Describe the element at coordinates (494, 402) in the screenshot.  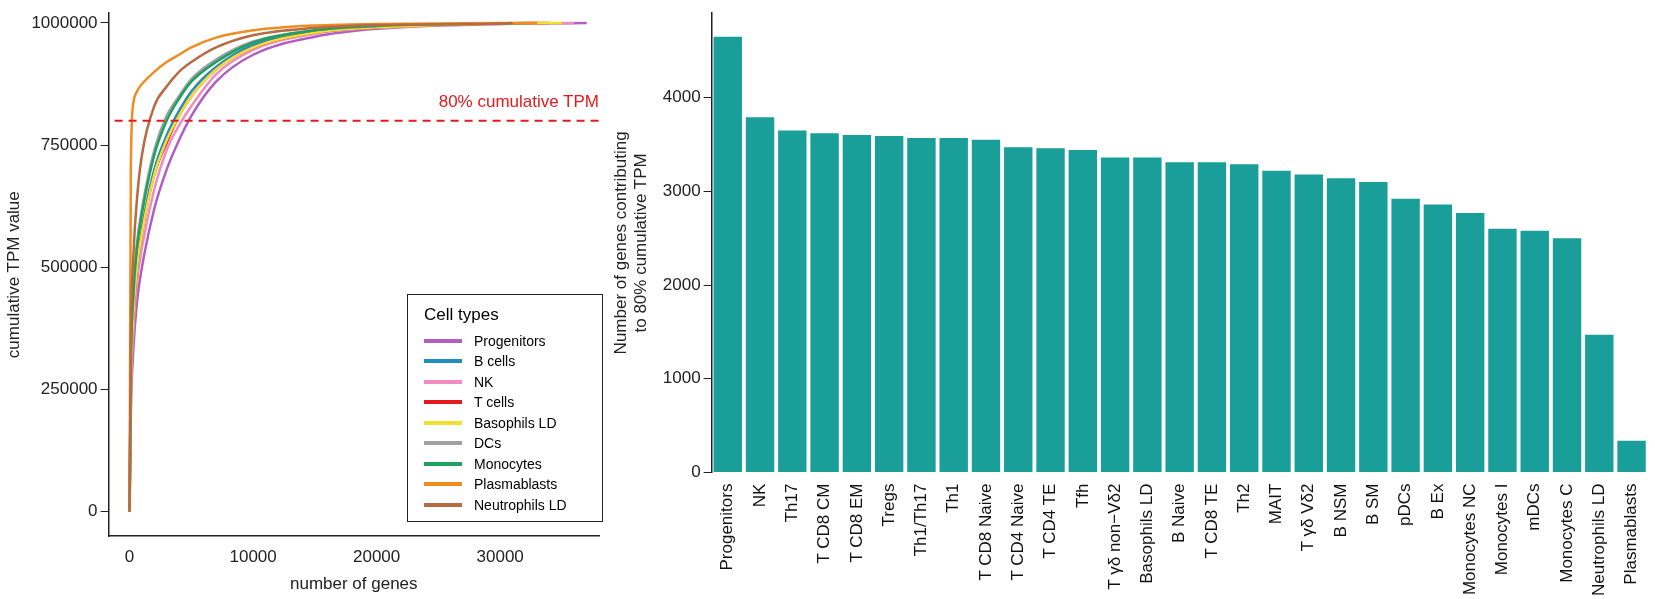
I see `legend-label: T cells` at that location.